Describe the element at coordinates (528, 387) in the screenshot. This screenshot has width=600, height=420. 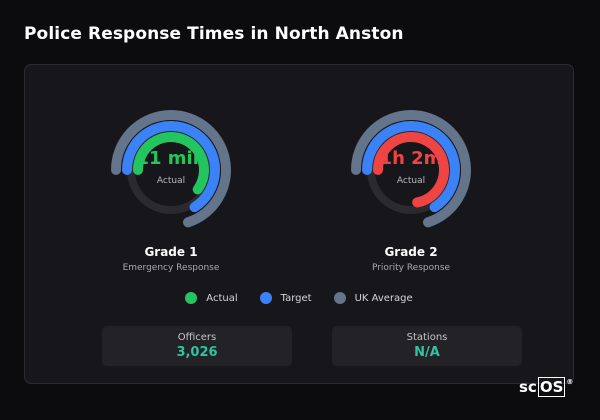
I see `logo-plain-text: sc` at that location.